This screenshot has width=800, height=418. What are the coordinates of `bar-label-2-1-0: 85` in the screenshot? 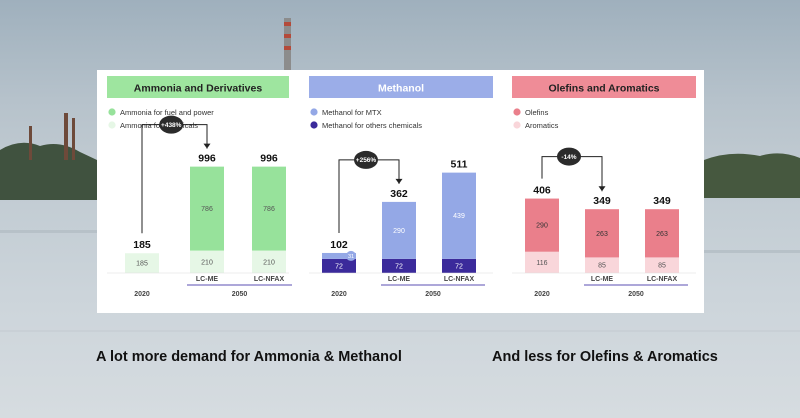 It's located at (602, 266).